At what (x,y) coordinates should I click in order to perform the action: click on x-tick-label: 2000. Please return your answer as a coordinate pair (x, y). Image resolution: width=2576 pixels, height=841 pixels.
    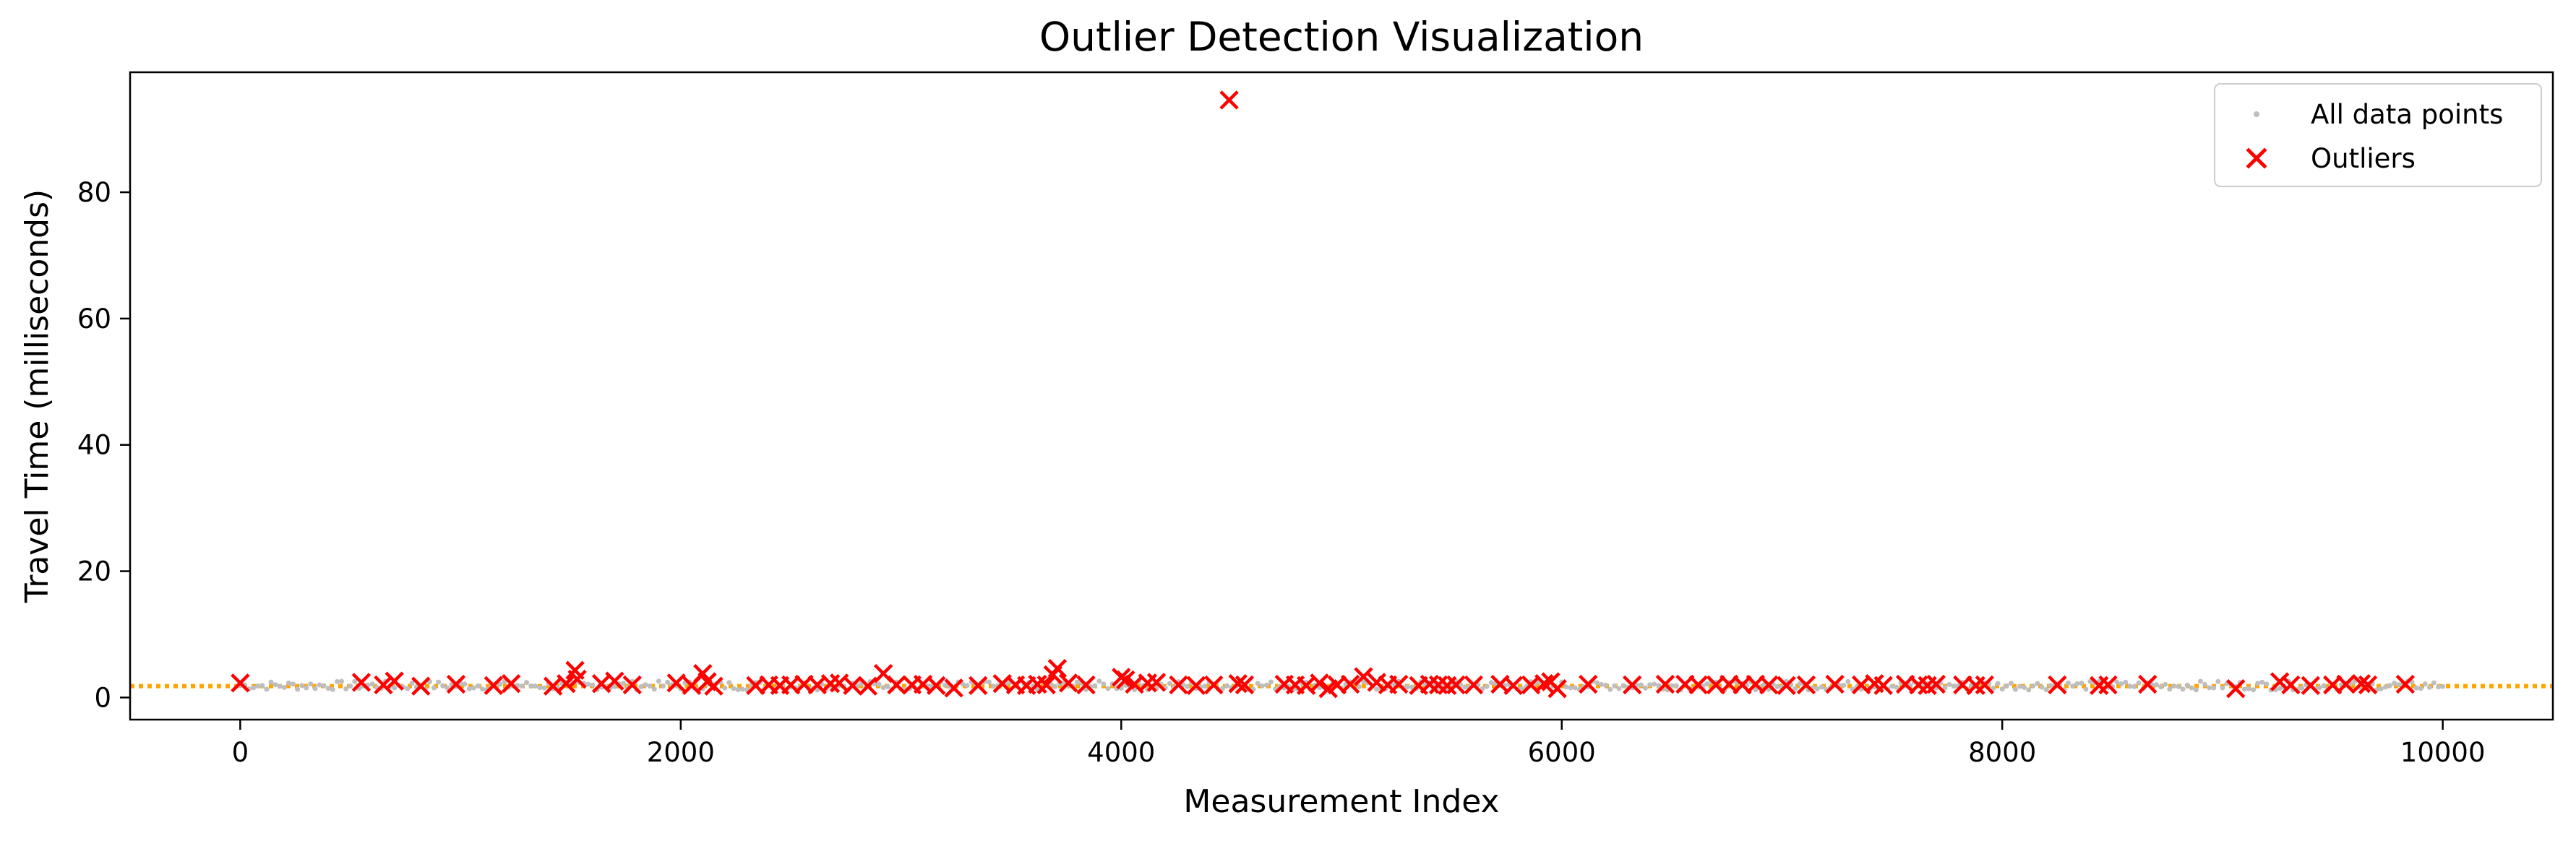
    Looking at the image, I should click on (681, 752).